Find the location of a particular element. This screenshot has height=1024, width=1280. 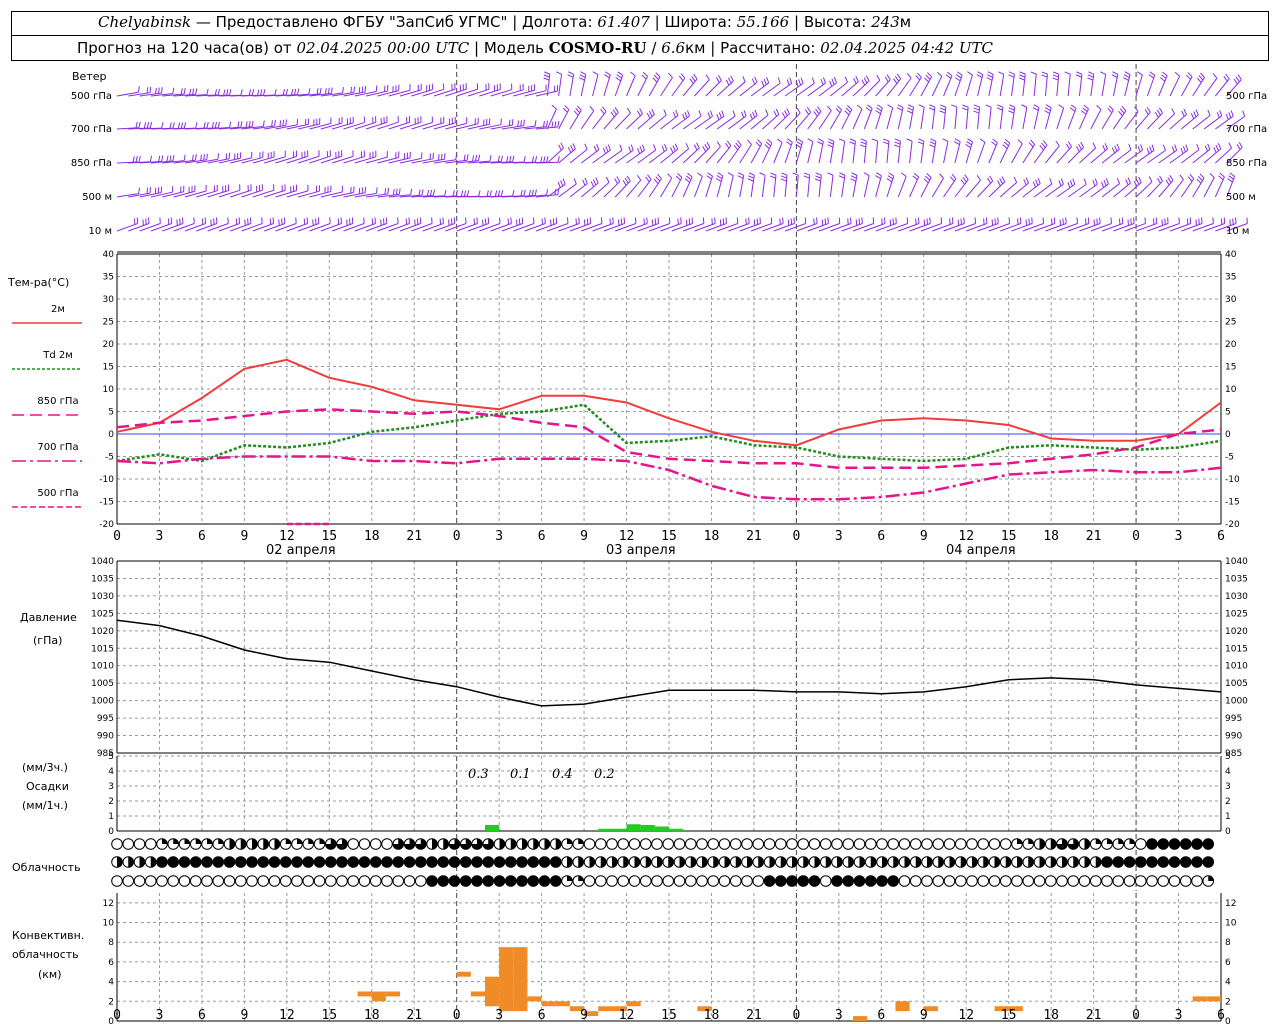

temp-tick-right: 35 is located at coordinates (1230, 278).